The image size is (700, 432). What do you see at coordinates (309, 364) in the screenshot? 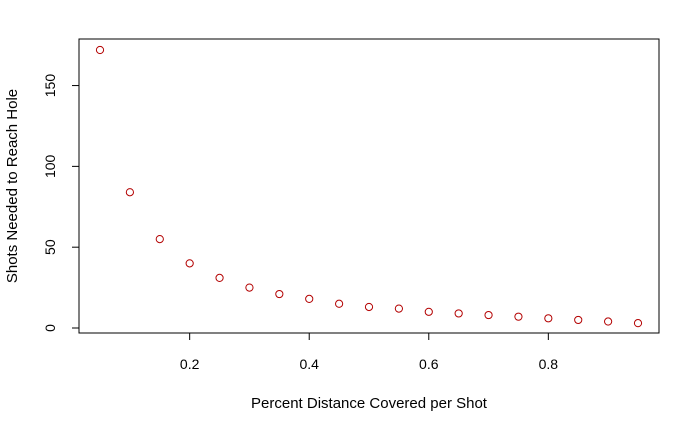
I see `x-tick-label: 0.4` at bounding box center [309, 364].